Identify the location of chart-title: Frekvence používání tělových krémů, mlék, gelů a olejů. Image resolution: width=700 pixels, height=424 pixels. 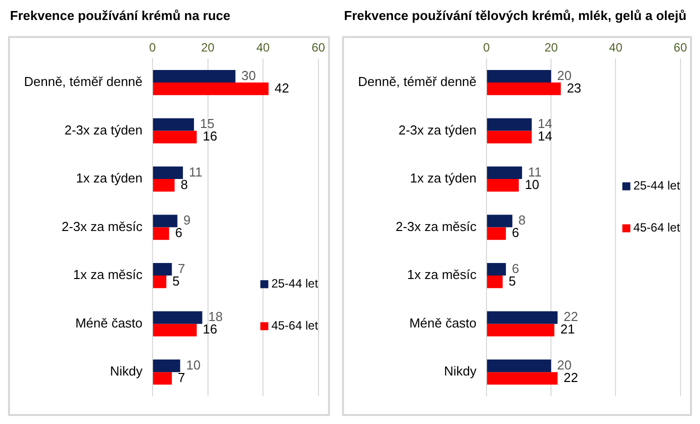
(515, 16).